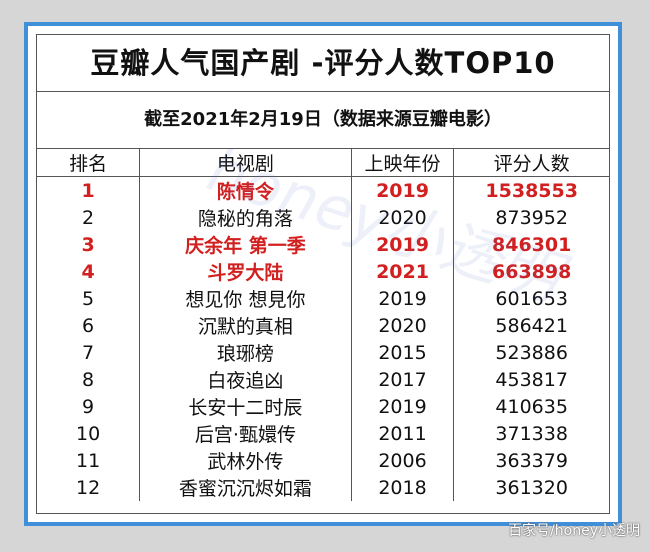 The image size is (650, 552). Describe the element at coordinates (531, 352) in the screenshot. I see `cell-count: 523886` at that location.